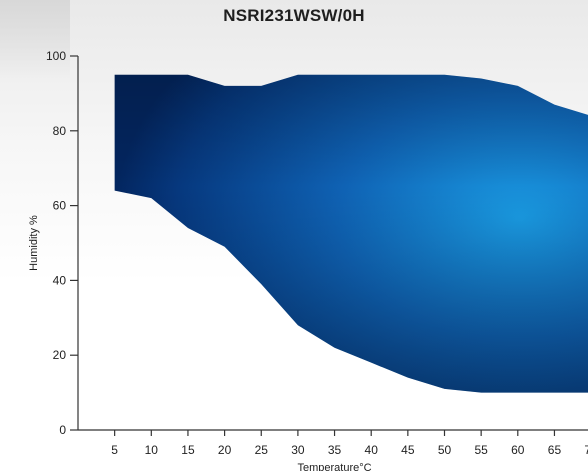 The height and width of the screenshot is (471, 588). I want to click on x-tick-label: 30, so click(298, 450).